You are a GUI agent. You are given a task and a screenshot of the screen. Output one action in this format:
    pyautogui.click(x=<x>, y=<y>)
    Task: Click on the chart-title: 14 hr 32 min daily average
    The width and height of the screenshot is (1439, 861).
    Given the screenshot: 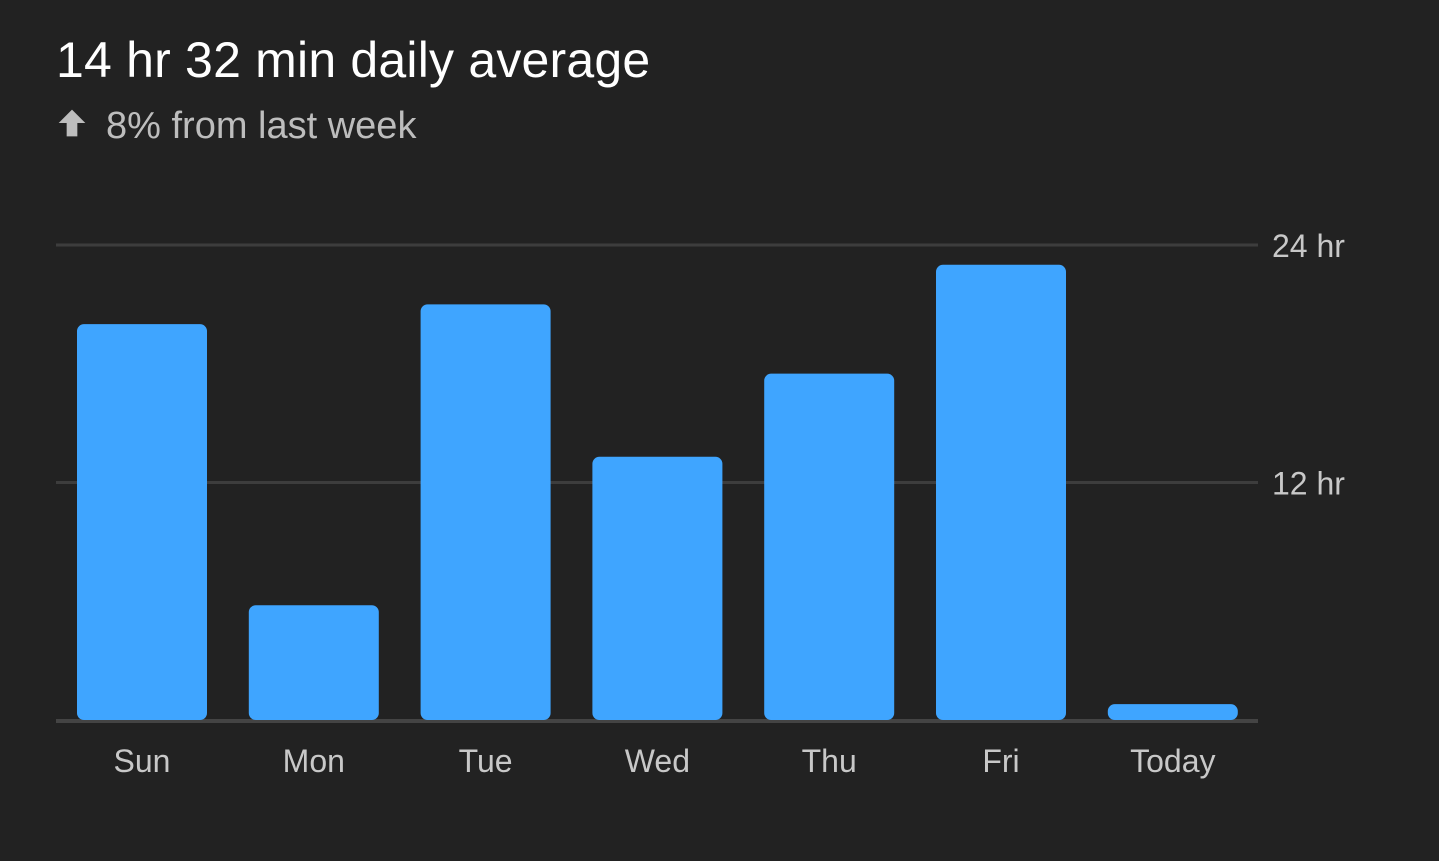 What is the action you would take?
    pyautogui.click(x=353, y=60)
    